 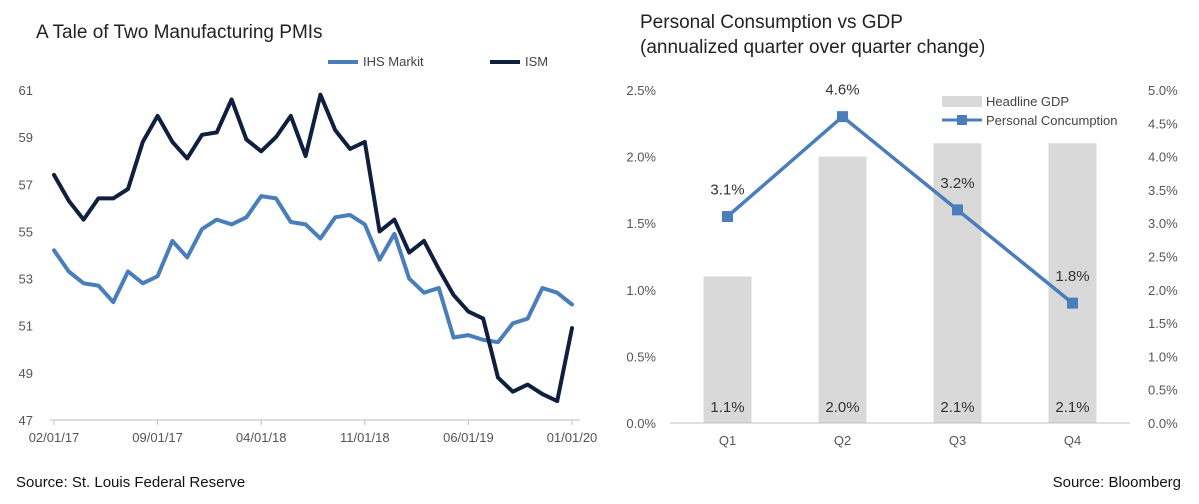 What do you see at coordinates (842, 440) in the screenshot?
I see `category-label: Q2` at bounding box center [842, 440].